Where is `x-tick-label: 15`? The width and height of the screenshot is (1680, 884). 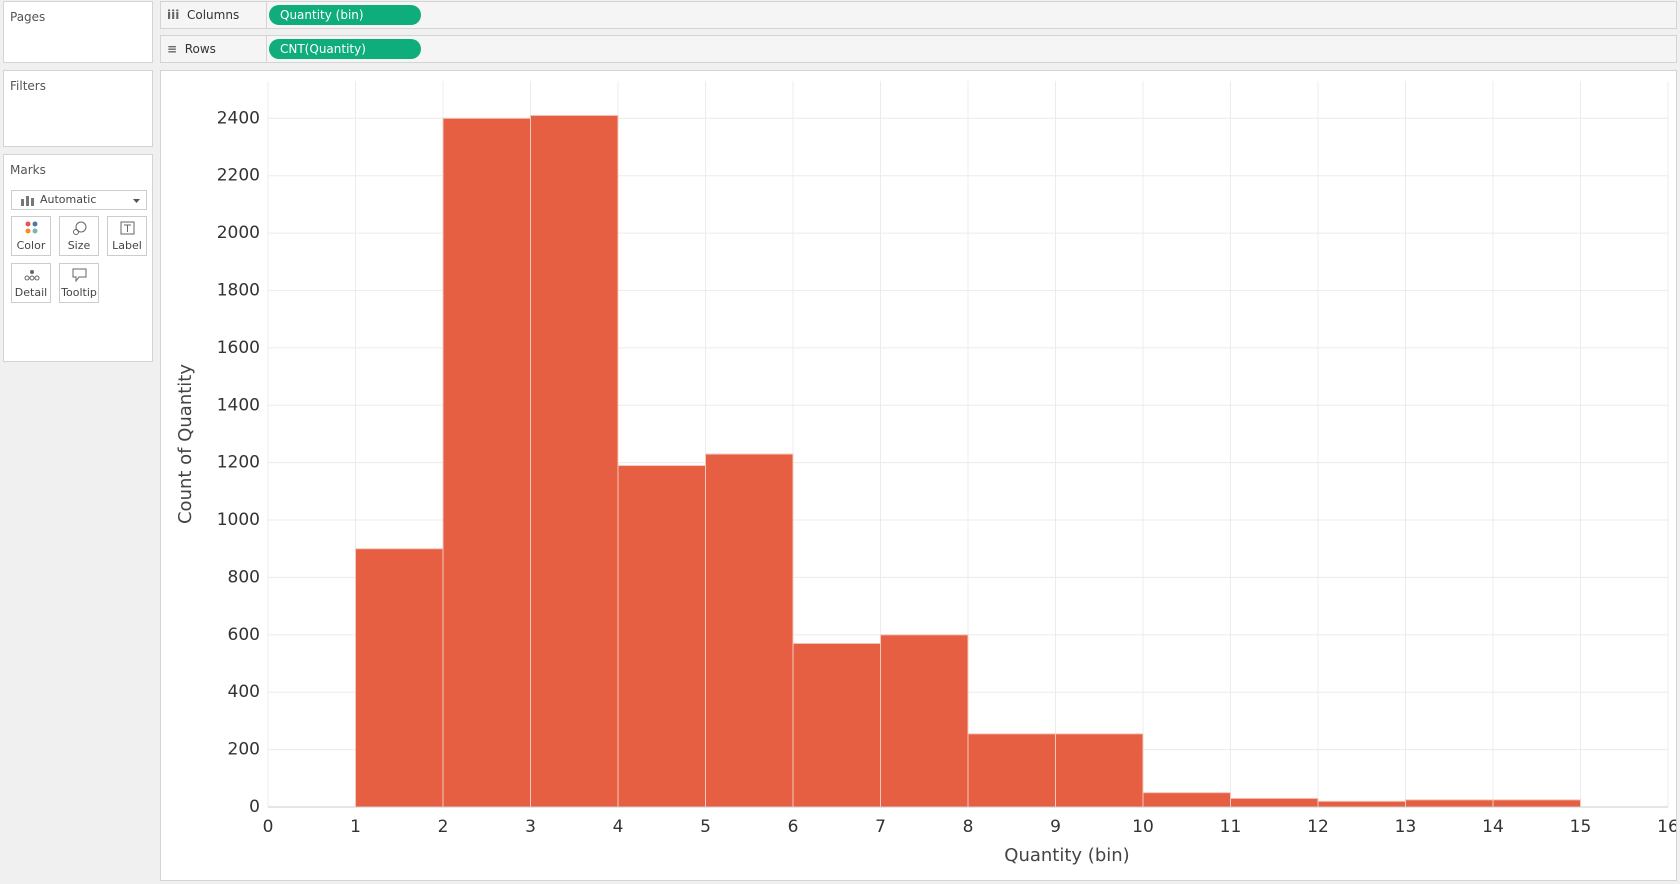
x-tick-label: 15 is located at coordinates (1581, 827).